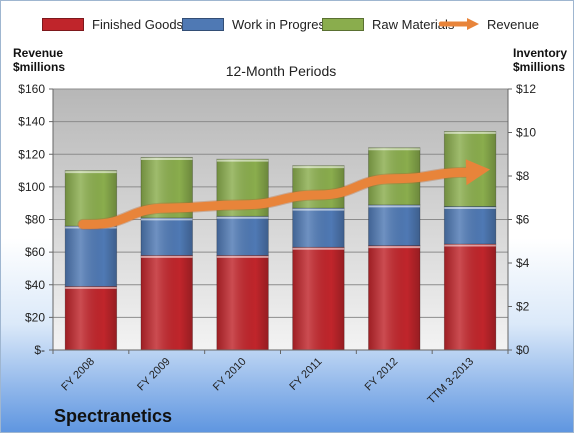 This screenshot has height=434, width=574. I want to click on legend-raw-materials: Raw Materials, so click(388, 24).